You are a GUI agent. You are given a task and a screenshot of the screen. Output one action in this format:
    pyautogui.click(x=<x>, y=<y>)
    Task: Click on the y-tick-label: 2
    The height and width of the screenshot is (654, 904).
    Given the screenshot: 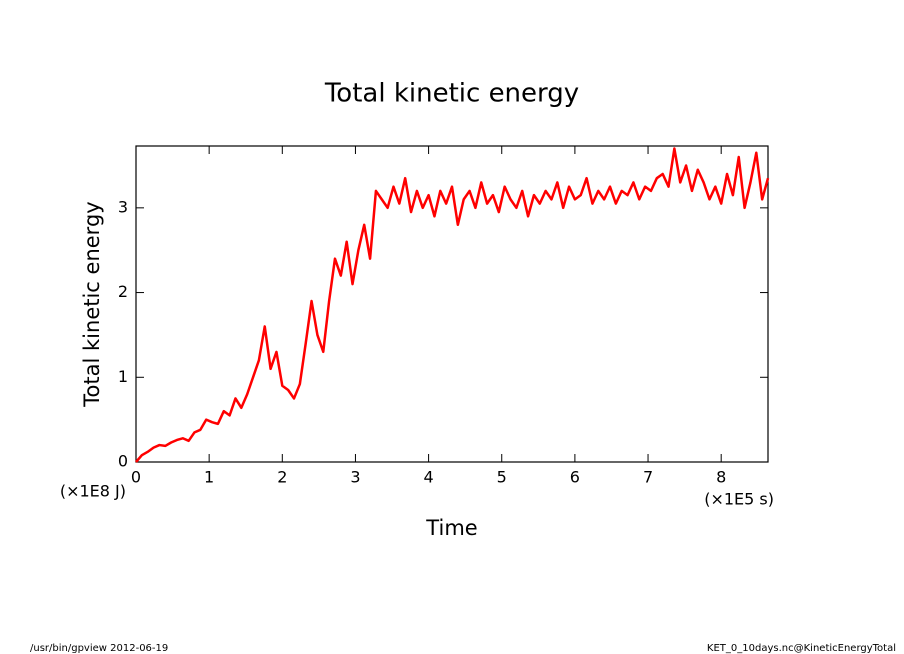 What is the action you would take?
    pyautogui.click(x=123, y=291)
    